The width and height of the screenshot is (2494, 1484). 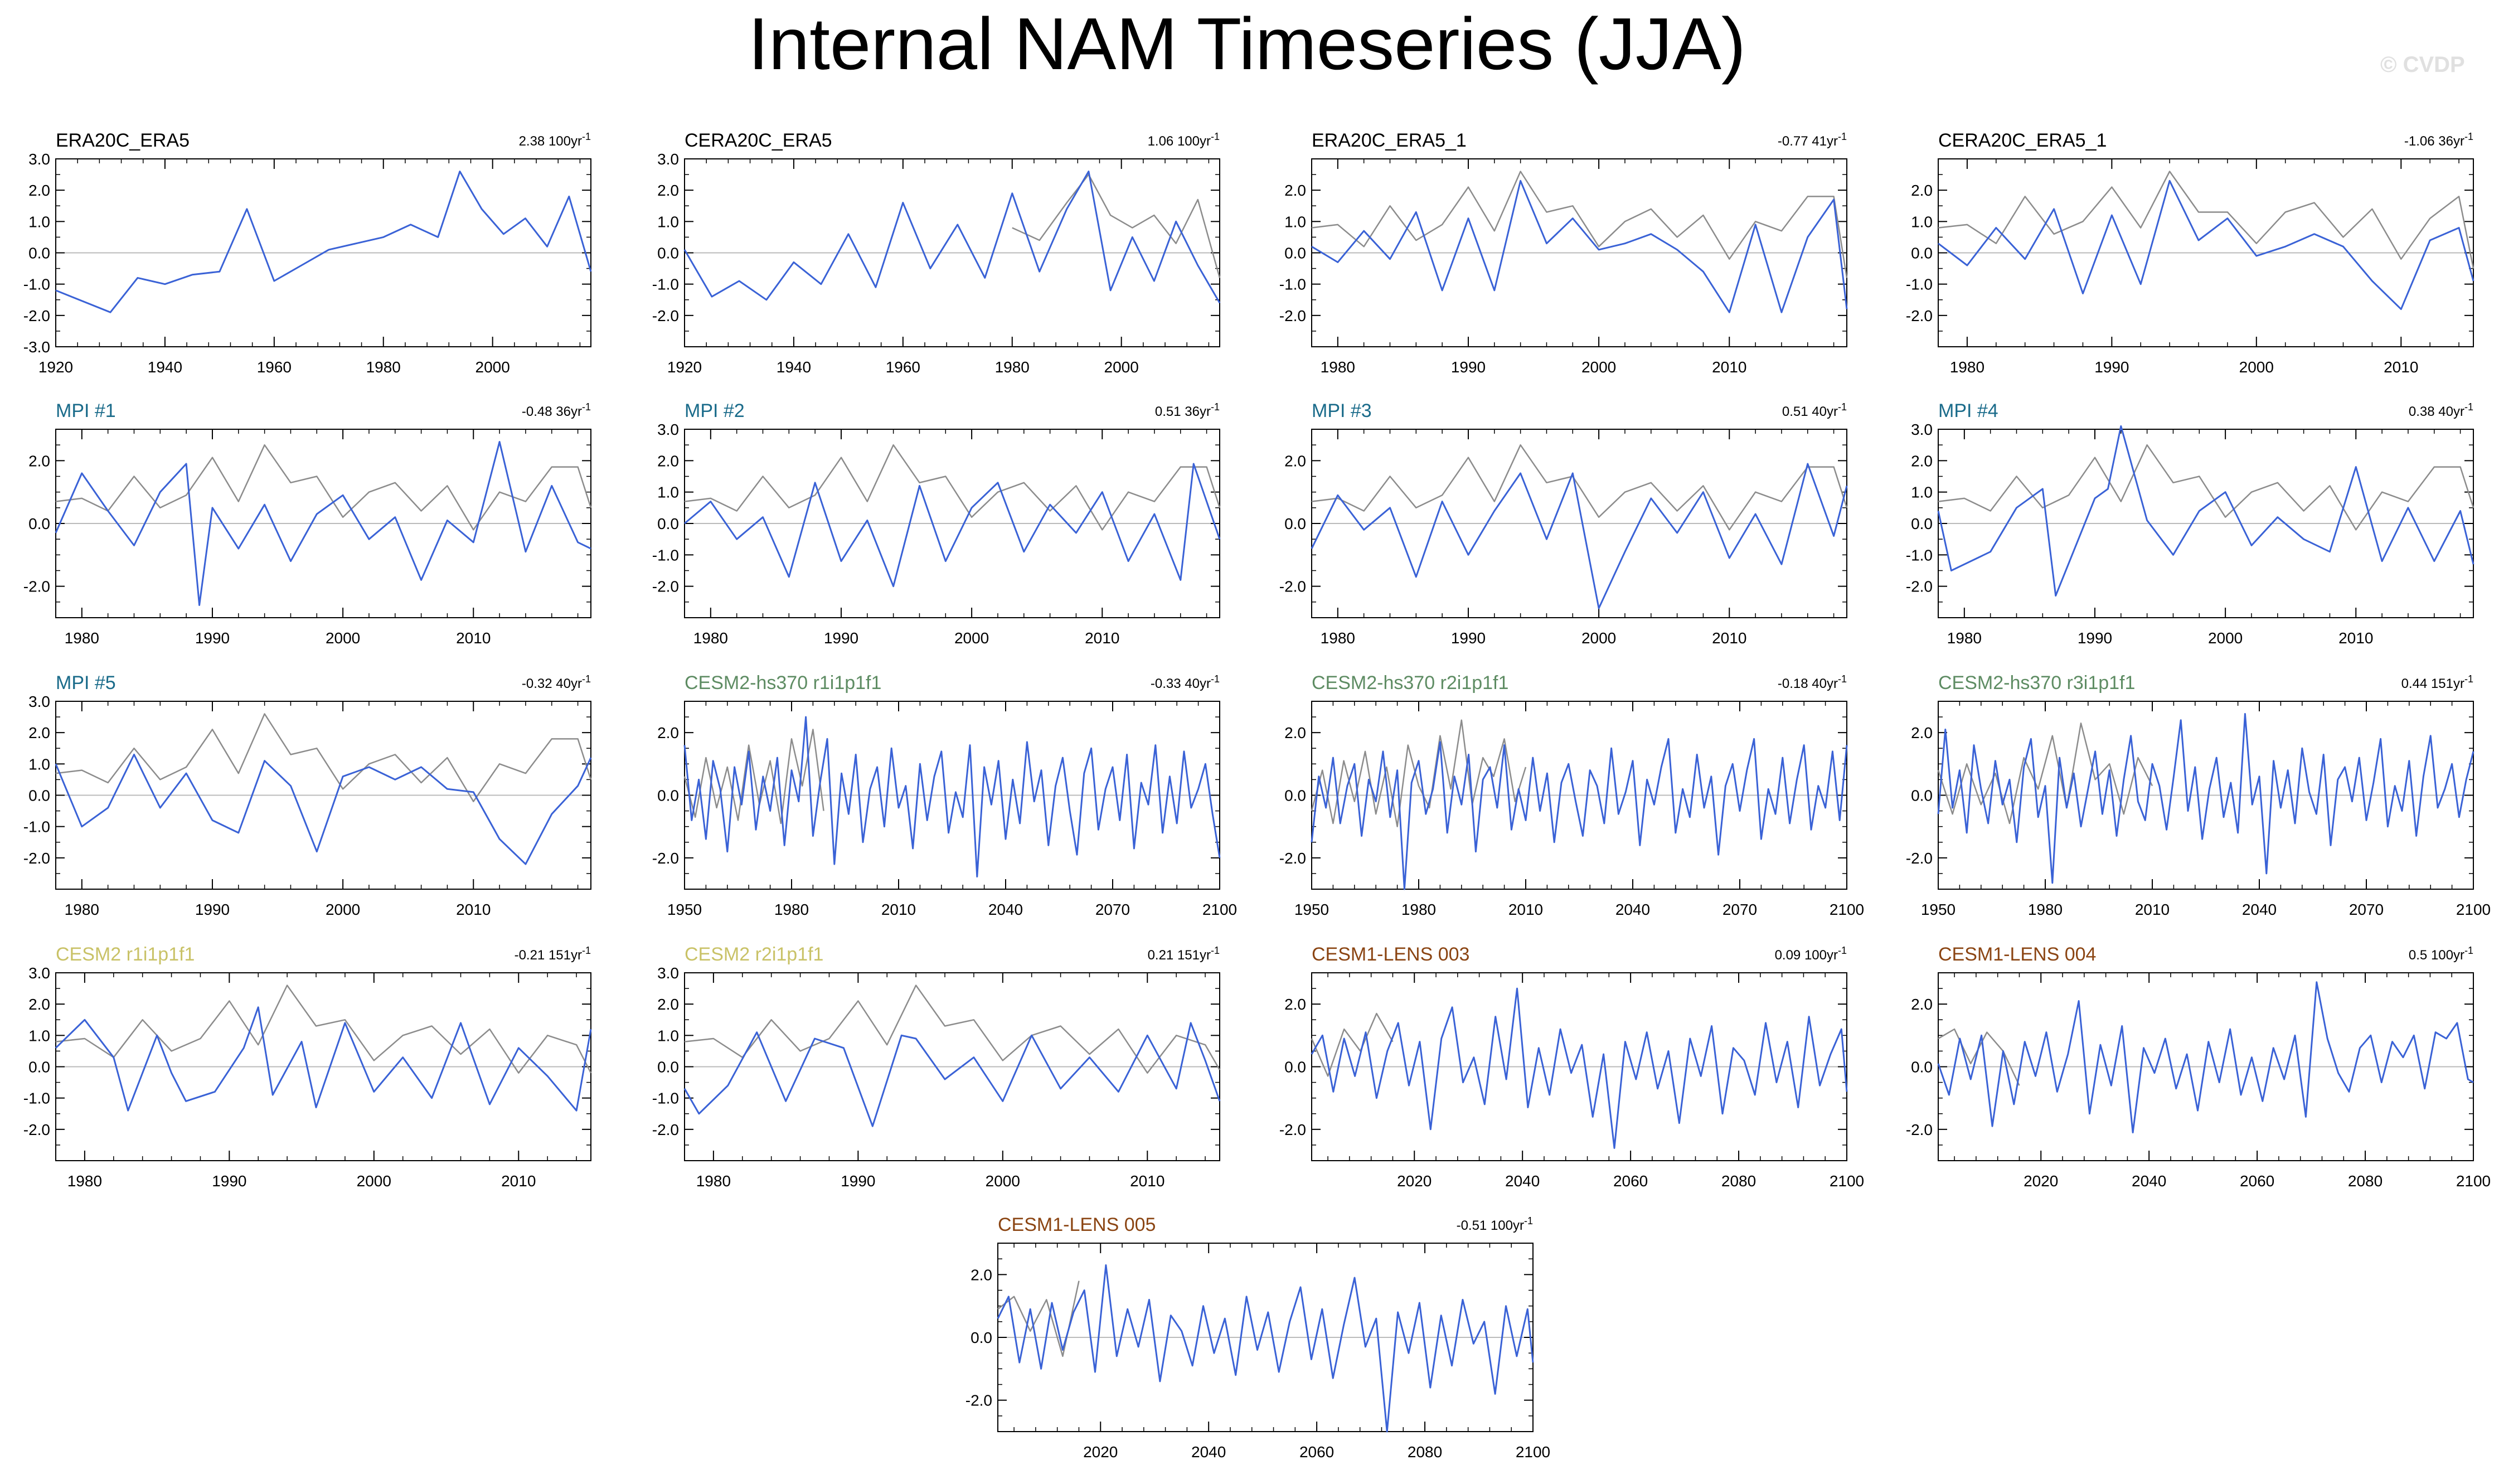 What do you see at coordinates (2041, 1181) in the screenshot?
I see `x-tick-label: 2020` at bounding box center [2041, 1181].